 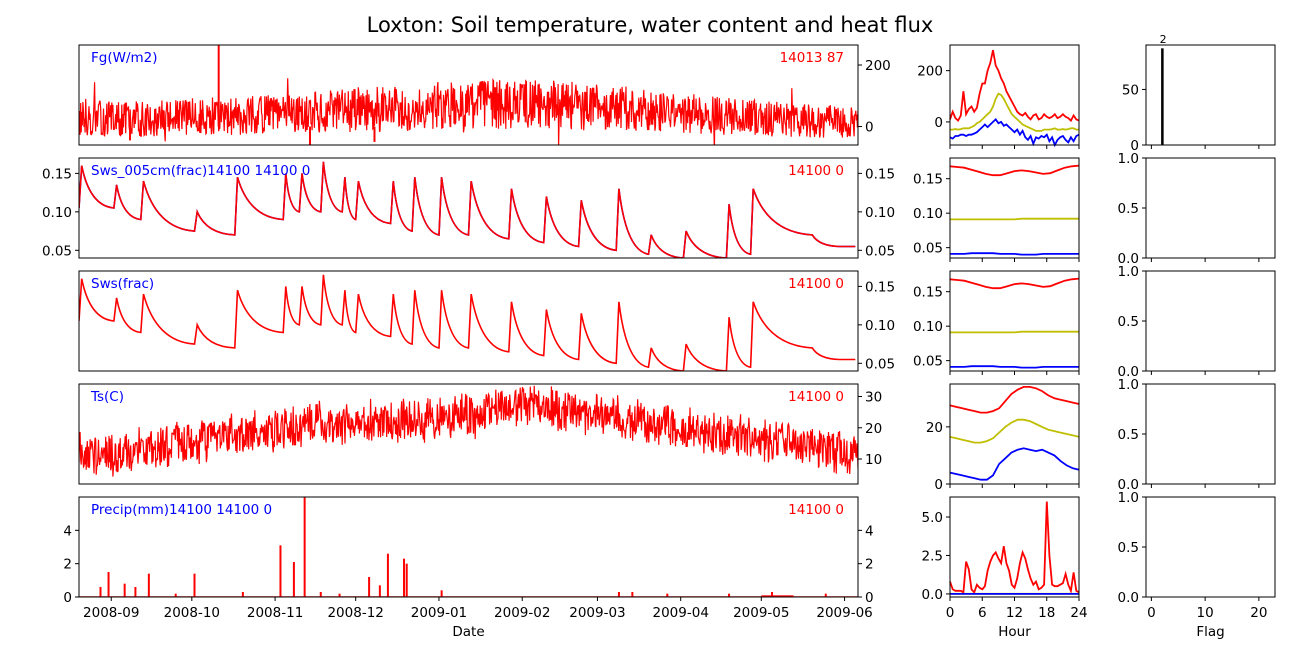 What do you see at coordinates (932, 556) in the screenshot?
I see `precip_diurnal-ytick-label: 2.5` at bounding box center [932, 556].